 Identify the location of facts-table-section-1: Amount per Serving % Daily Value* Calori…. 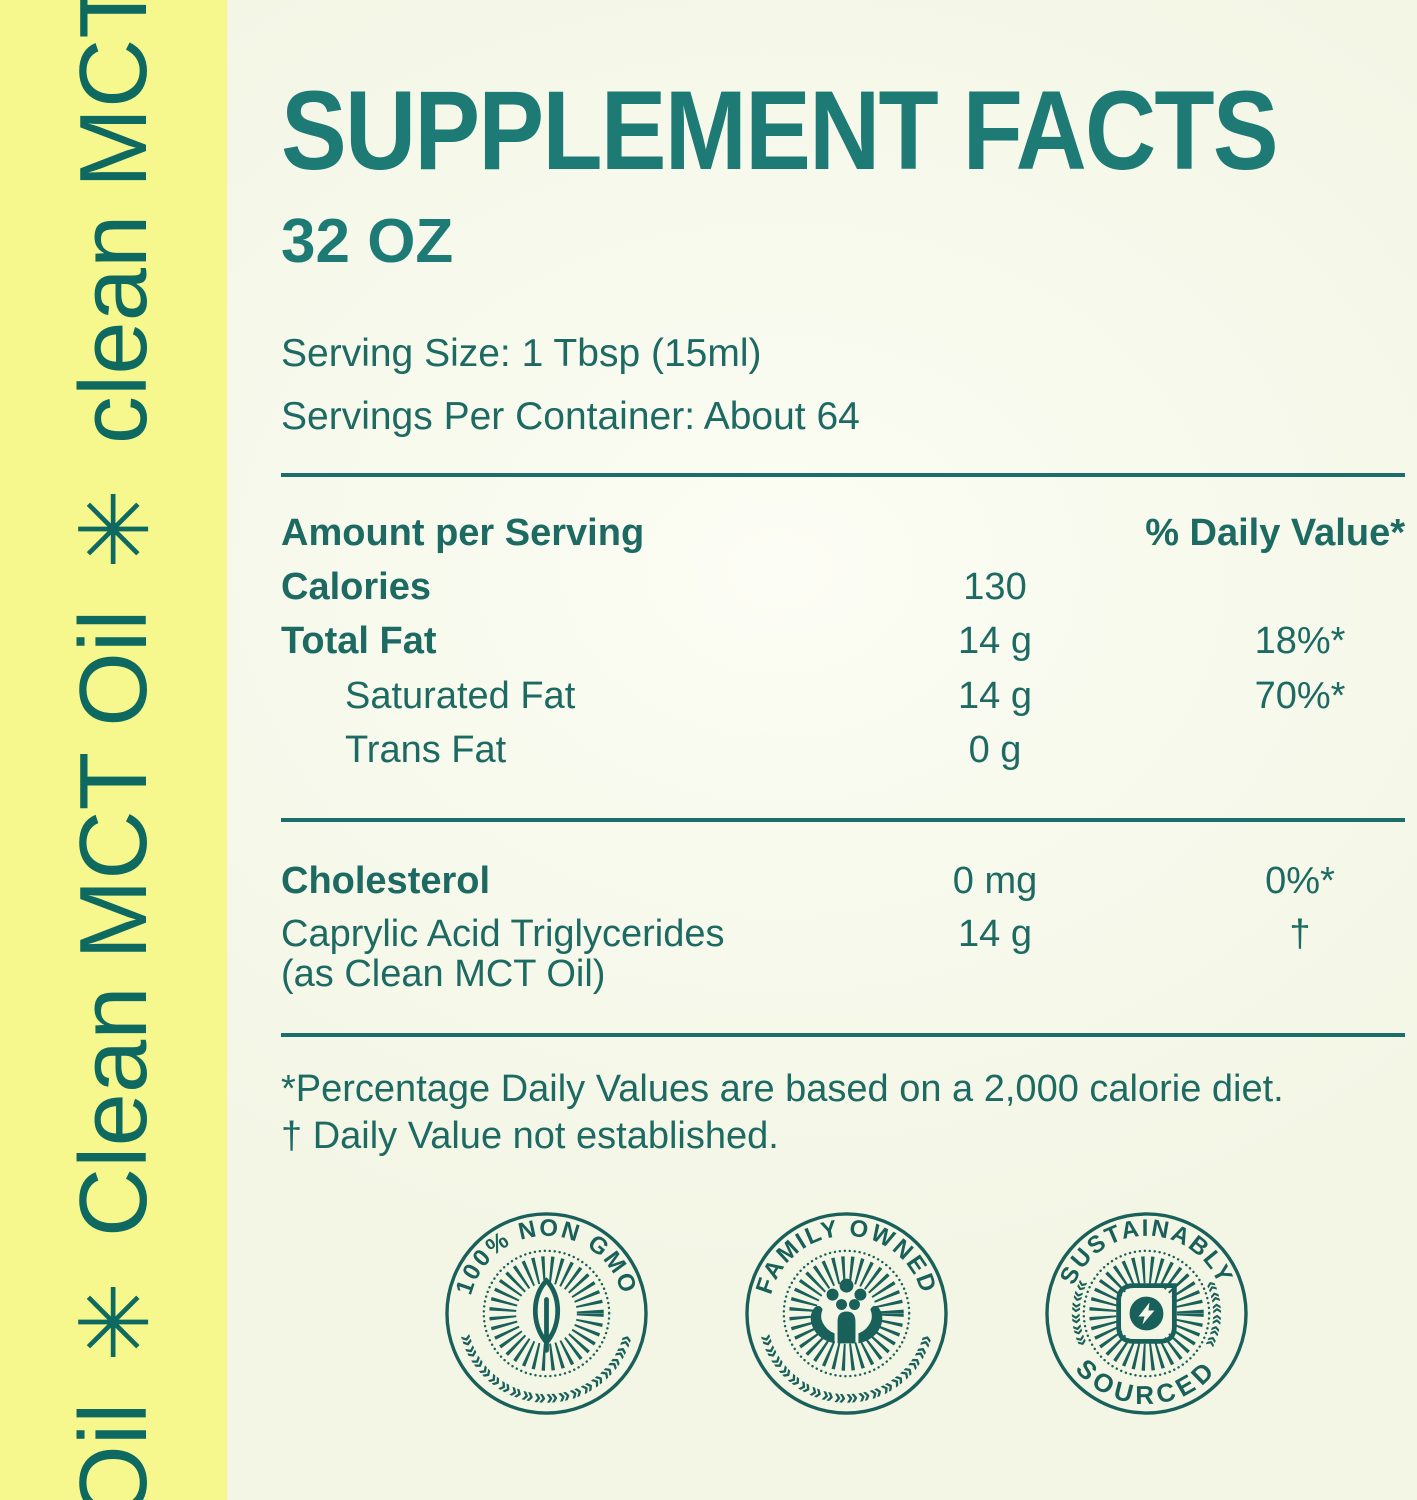
(843, 642).